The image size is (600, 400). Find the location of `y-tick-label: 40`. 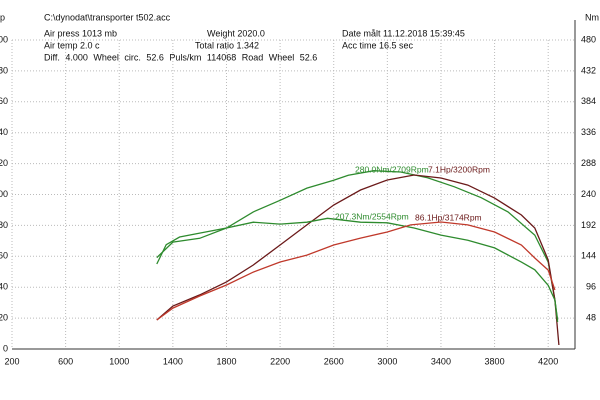

y-tick-label: 40 is located at coordinates (4, 287).